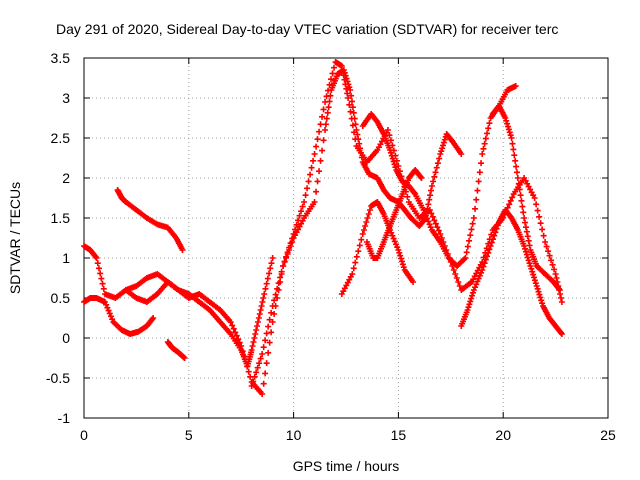 This screenshot has width=640, height=480. I want to click on y-tick-label: 0.5, so click(61, 298).